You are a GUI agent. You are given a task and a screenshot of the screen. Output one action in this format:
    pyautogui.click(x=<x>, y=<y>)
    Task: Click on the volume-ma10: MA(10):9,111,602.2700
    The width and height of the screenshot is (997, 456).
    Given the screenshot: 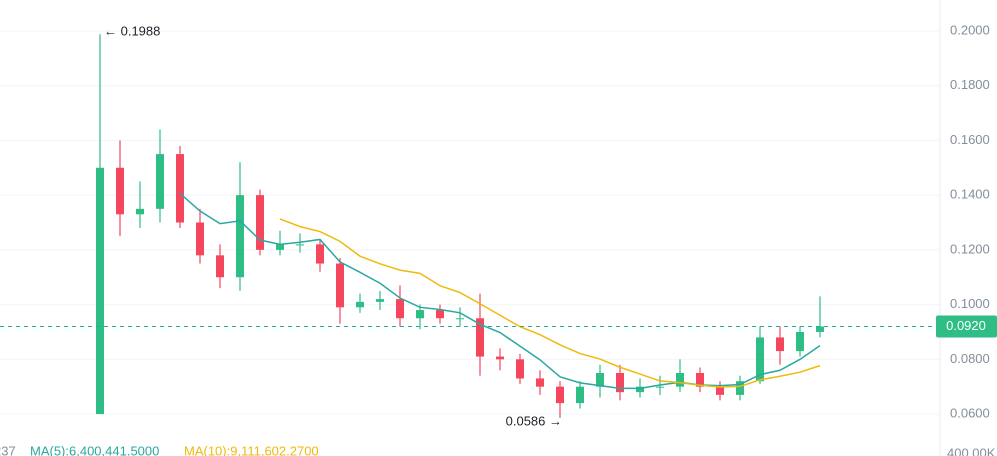 What is the action you would take?
    pyautogui.click(x=251, y=449)
    